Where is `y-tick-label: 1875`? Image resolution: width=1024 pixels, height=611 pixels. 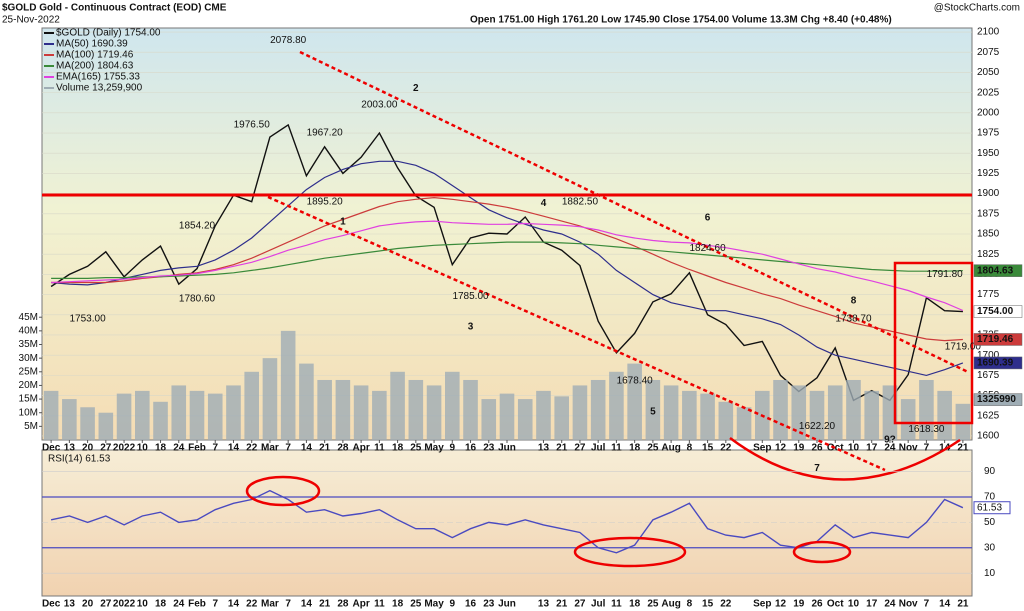 y-tick-label: 1875 is located at coordinates (988, 213).